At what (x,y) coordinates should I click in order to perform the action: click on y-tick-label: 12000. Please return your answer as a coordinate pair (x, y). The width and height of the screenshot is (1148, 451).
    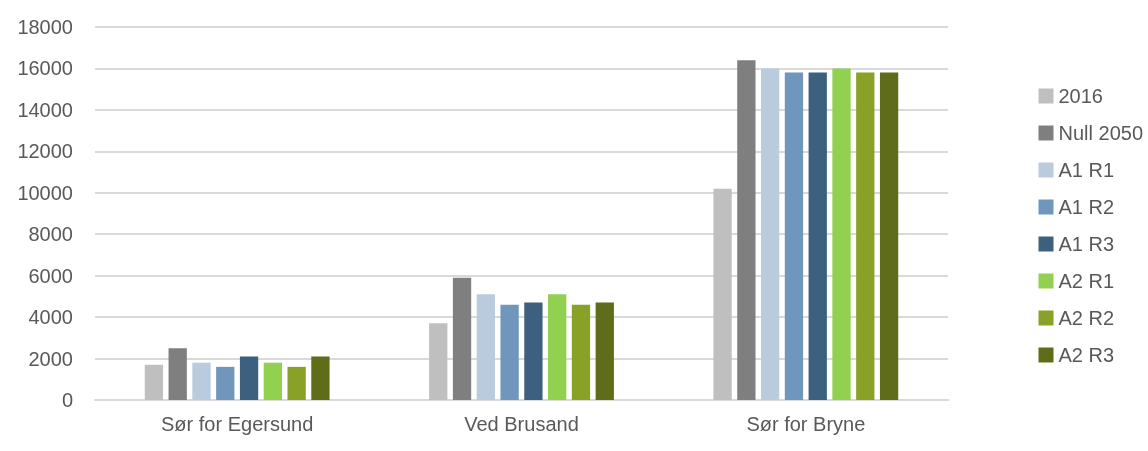
    Looking at the image, I should click on (45, 151).